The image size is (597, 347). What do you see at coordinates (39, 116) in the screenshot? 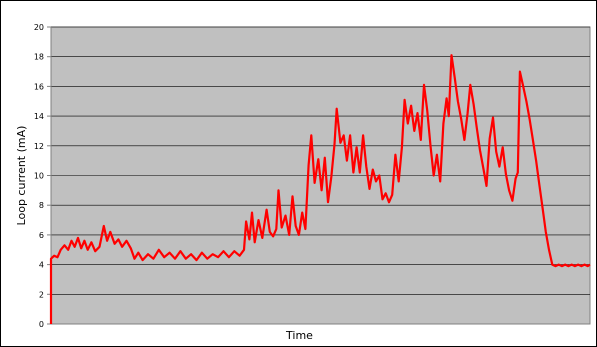
I see `y-tick-label: 14` at bounding box center [39, 116].